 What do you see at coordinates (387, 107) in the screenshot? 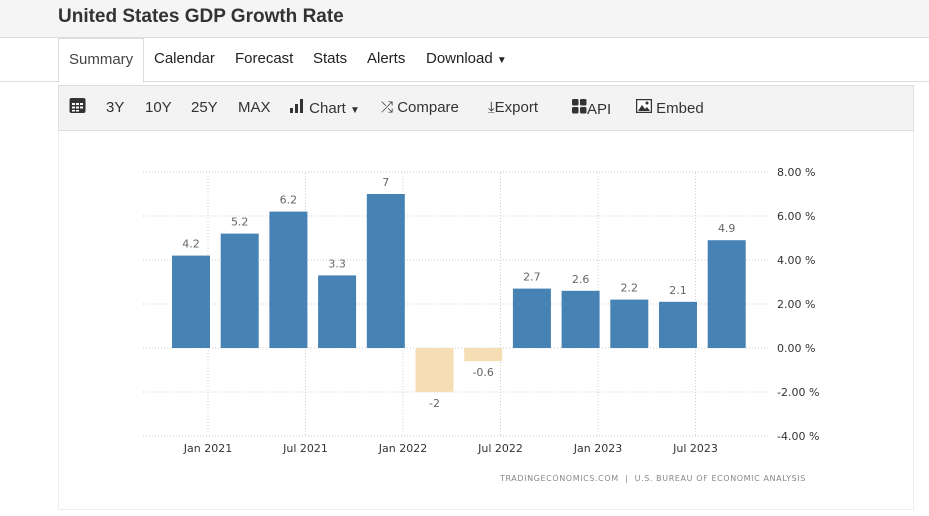
I see `shuffle-icon: ⤮` at bounding box center [387, 107].